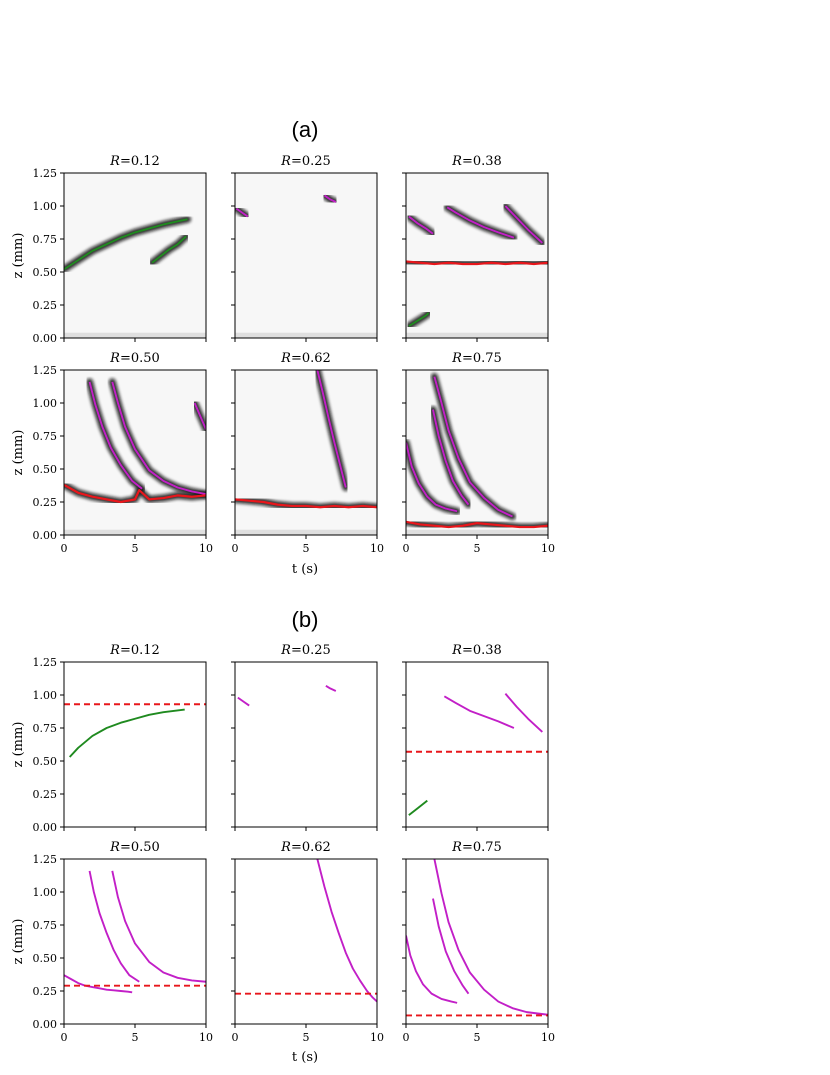 This screenshot has width=830, height=1075. What do you see at coordinates (476, 650) in the screenshot?
I see `panel-title: R=0.38` at bounding box center [476, 650].